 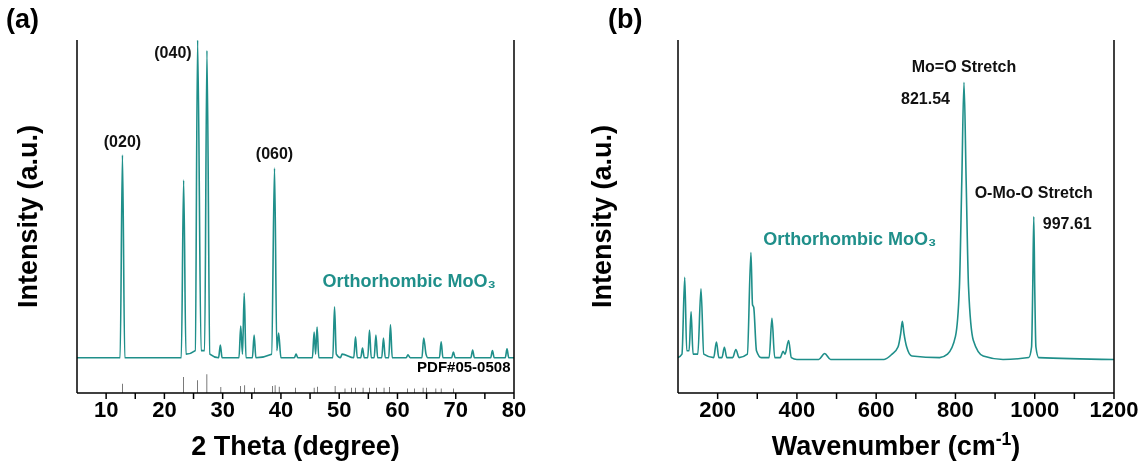 I want to click on x-tick-label: 50, so click(x=339, y=409).